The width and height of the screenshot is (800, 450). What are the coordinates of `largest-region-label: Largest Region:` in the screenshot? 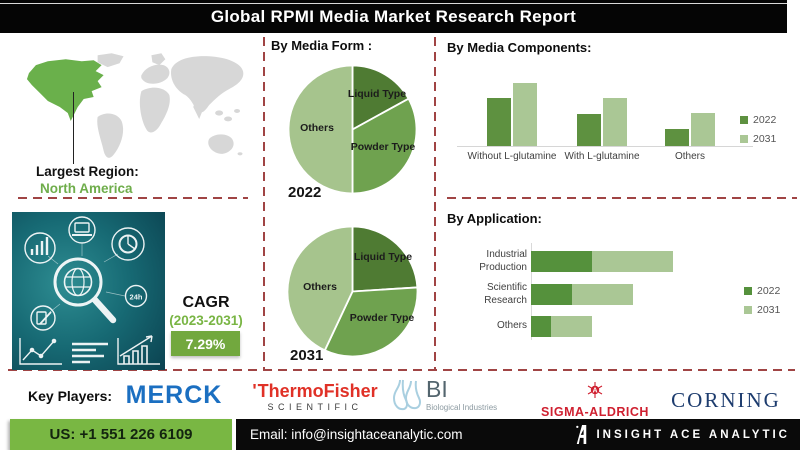 It's located at (87, 171).